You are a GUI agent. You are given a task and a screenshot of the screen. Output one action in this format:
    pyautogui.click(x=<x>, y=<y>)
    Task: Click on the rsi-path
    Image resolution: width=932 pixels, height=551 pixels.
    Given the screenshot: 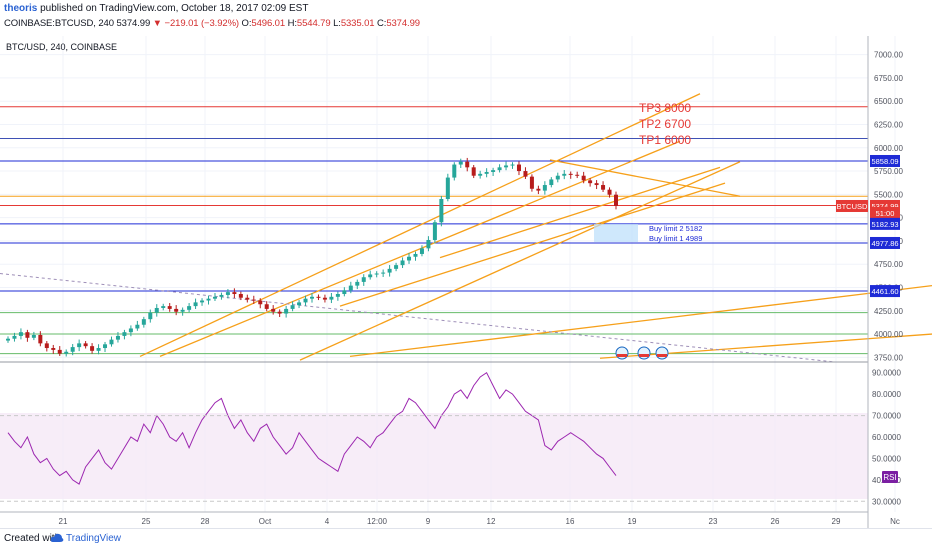 What is the action you would take?
    pyautogui.click(x=312, y=428)
    